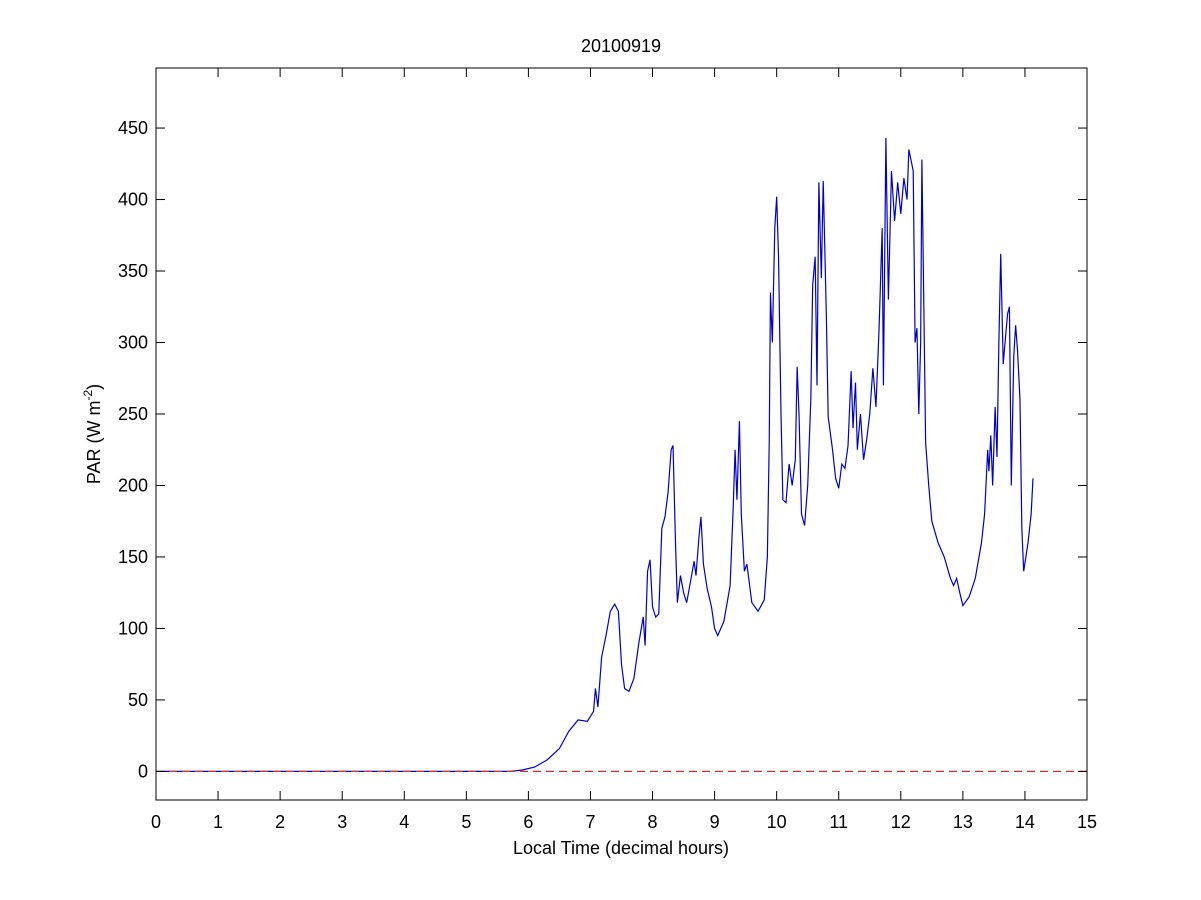 This screenshot has height=900, width=1201. What do you see at coordinates (88, 395) in the screenshot?
I see `y-label-sup: -2` at bounding box center [88, 395].